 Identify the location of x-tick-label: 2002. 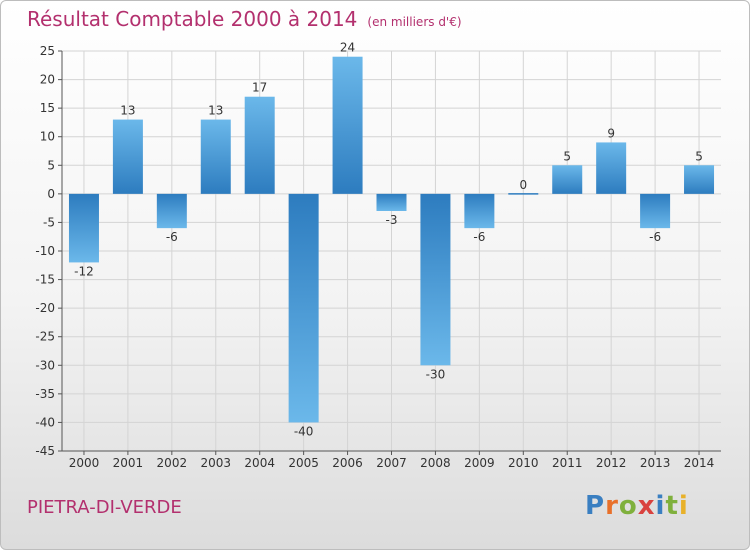
(172, 463).